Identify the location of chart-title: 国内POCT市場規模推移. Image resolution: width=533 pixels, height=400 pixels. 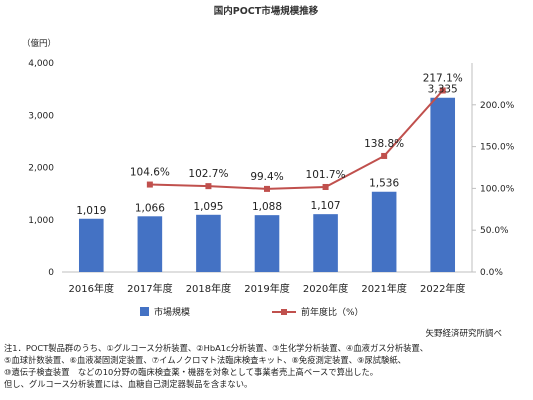
(266, 11).